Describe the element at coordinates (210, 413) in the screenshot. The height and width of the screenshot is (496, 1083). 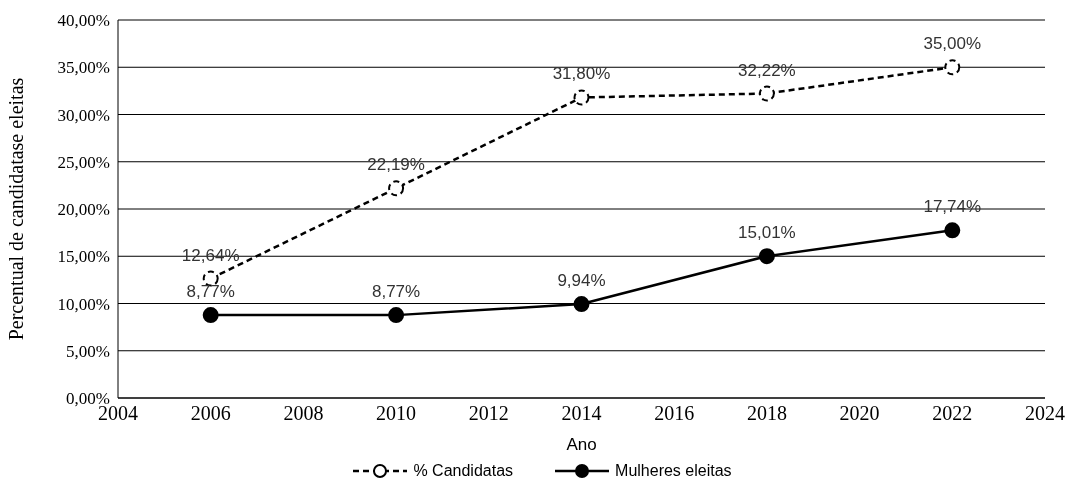
I see `x-tick-label: 2006` at that location.